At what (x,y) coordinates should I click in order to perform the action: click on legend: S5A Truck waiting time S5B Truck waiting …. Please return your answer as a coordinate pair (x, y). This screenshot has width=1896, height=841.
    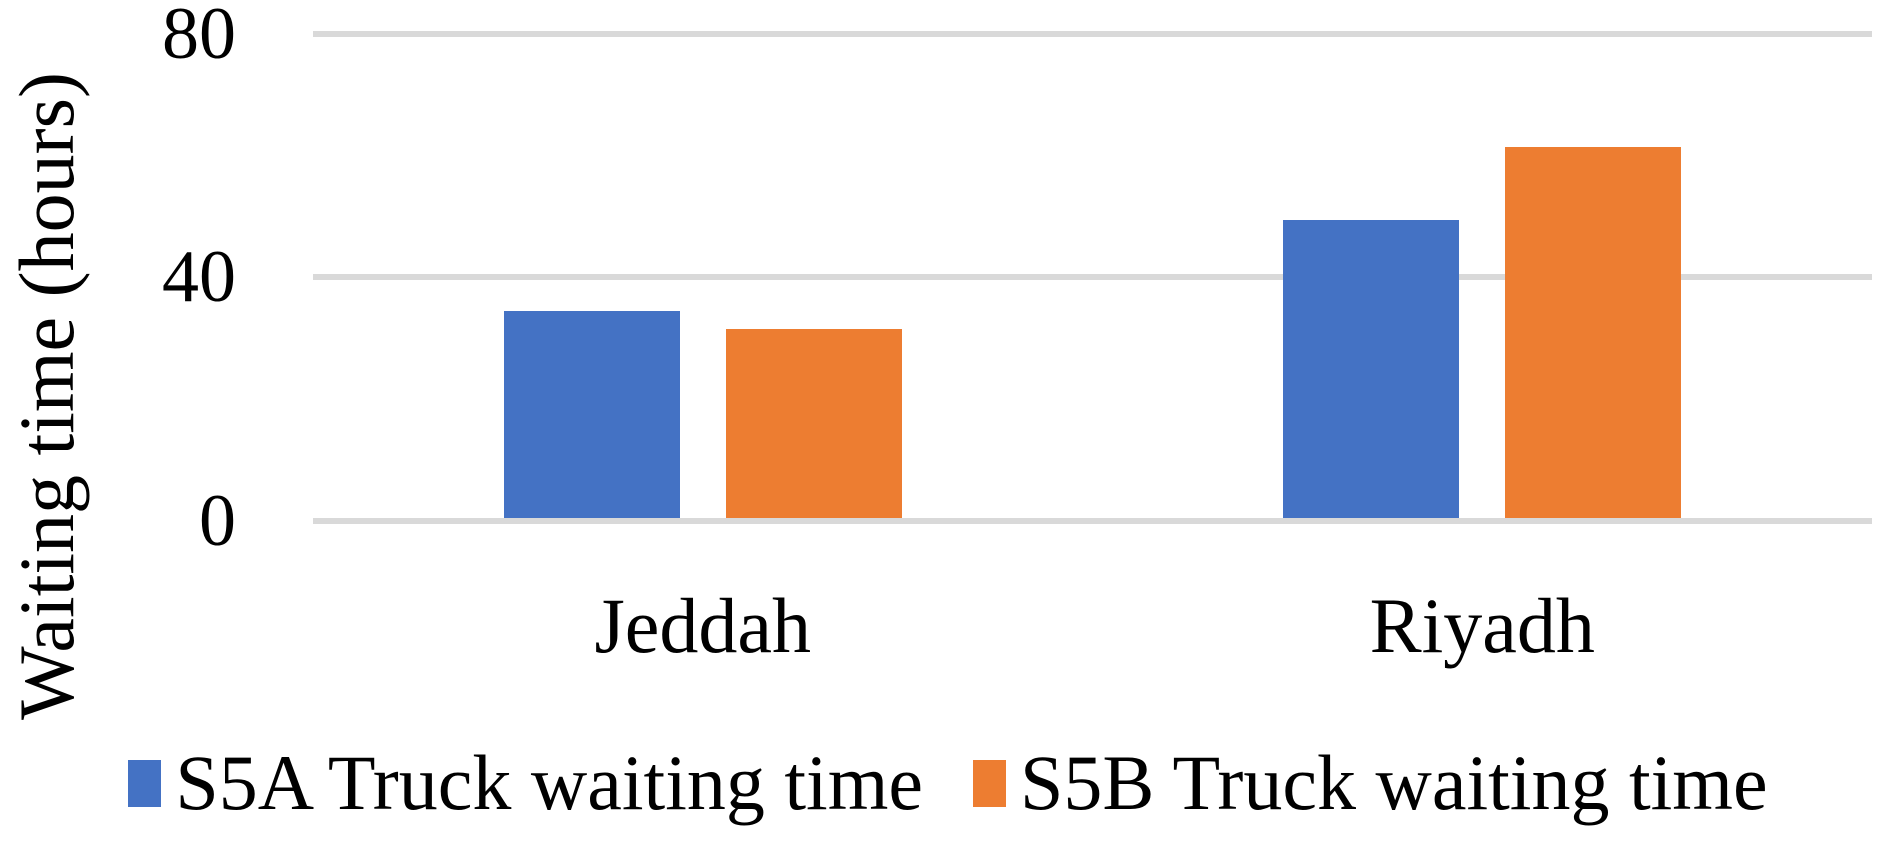
    Looking at the image, I should click on (948, 783).